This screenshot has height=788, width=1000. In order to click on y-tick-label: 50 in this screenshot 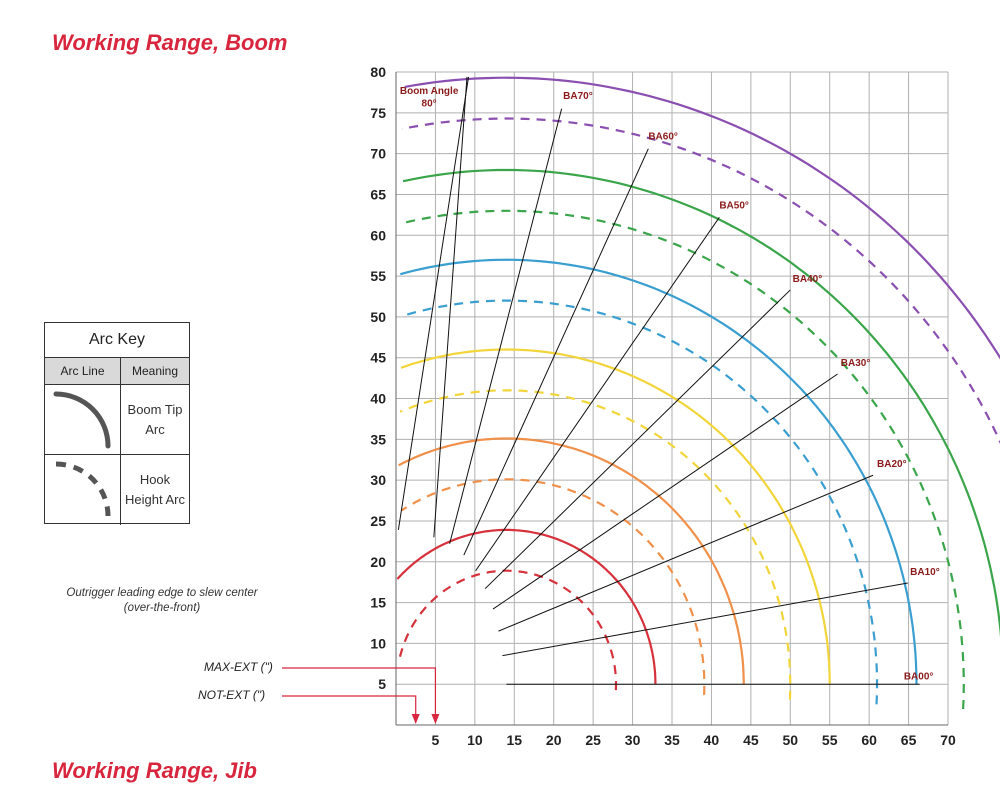, I will do `click(378, 317)`.